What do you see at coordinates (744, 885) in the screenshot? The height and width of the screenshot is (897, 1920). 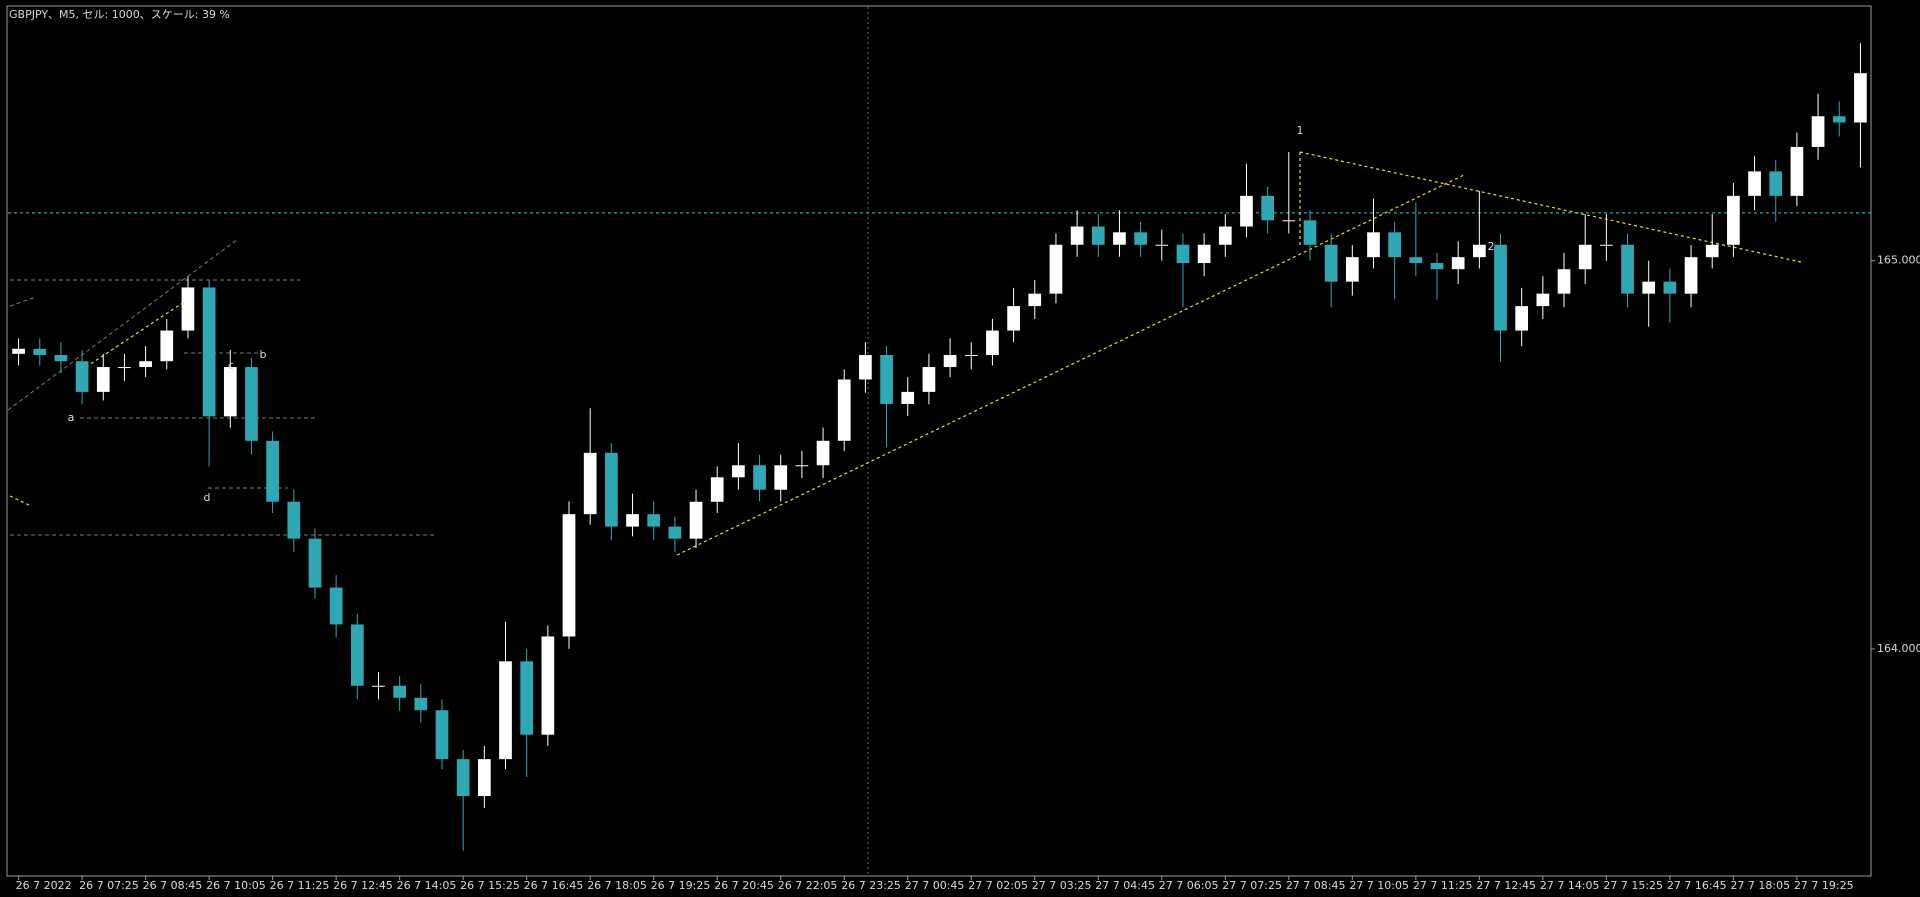 I see `x-tick-label: 26 7 20:45` at bounding box center [744, 885].